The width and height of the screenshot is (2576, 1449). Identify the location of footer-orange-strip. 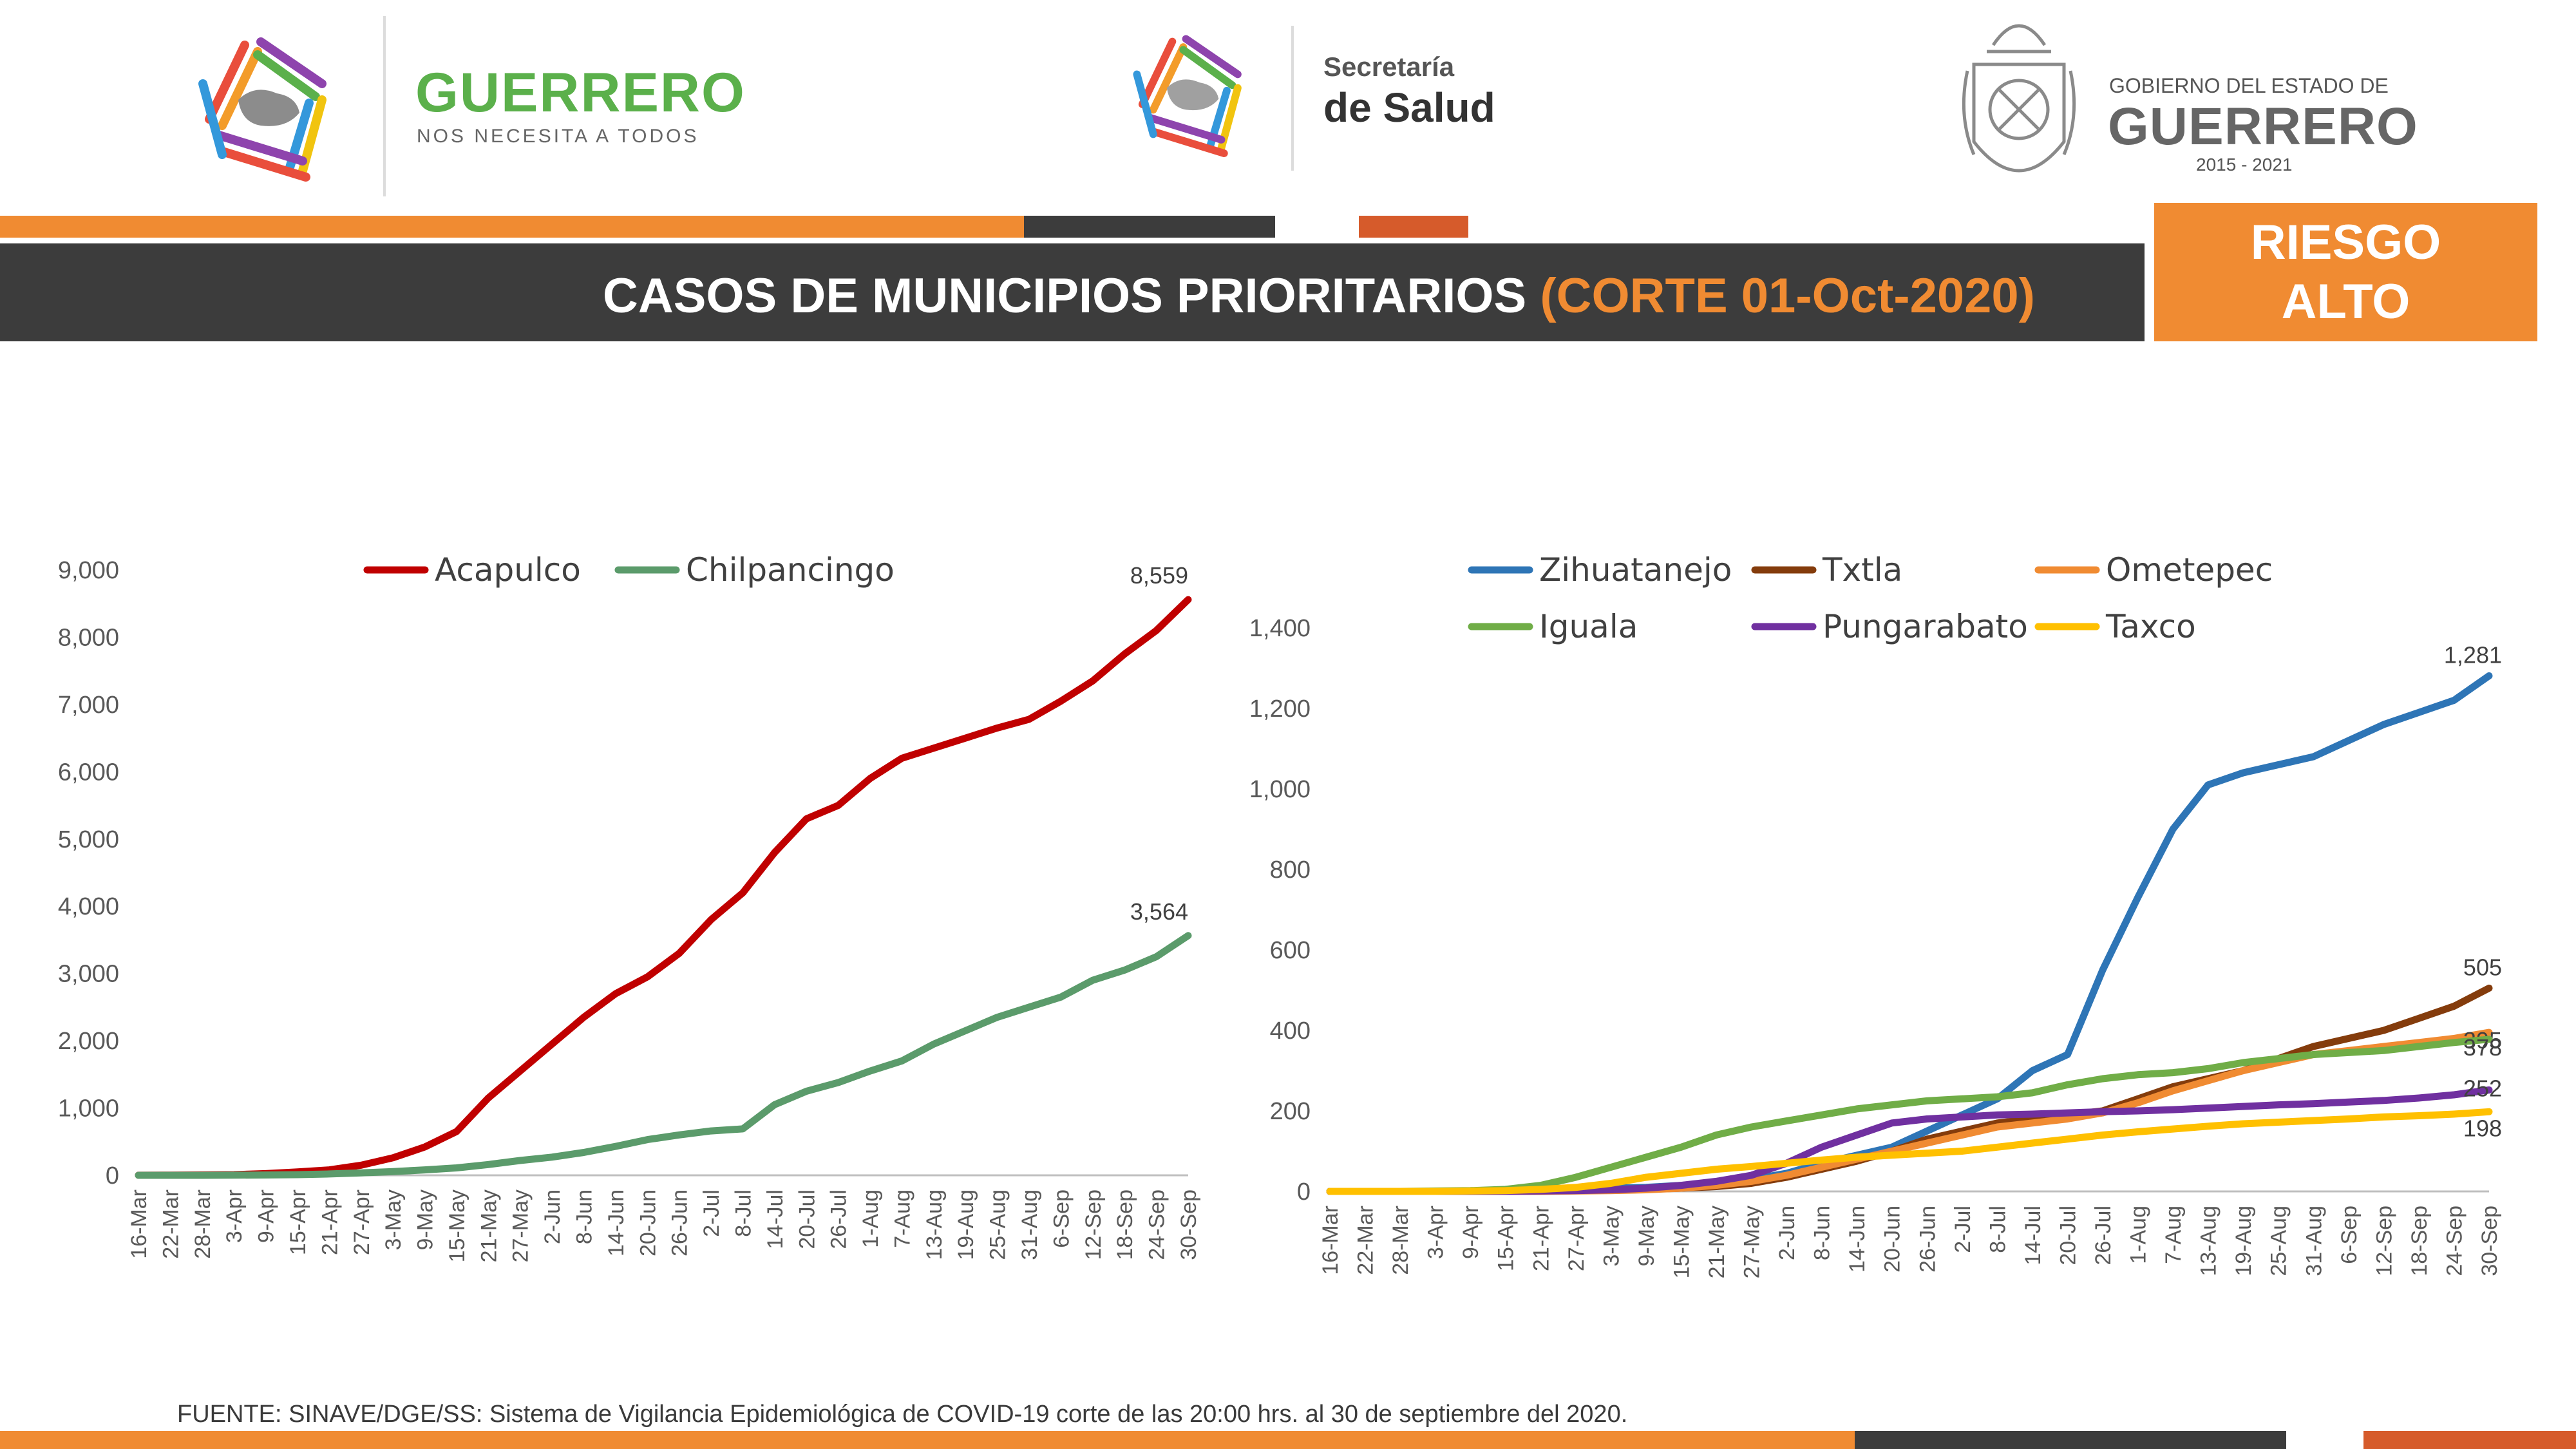
(927, 1440).